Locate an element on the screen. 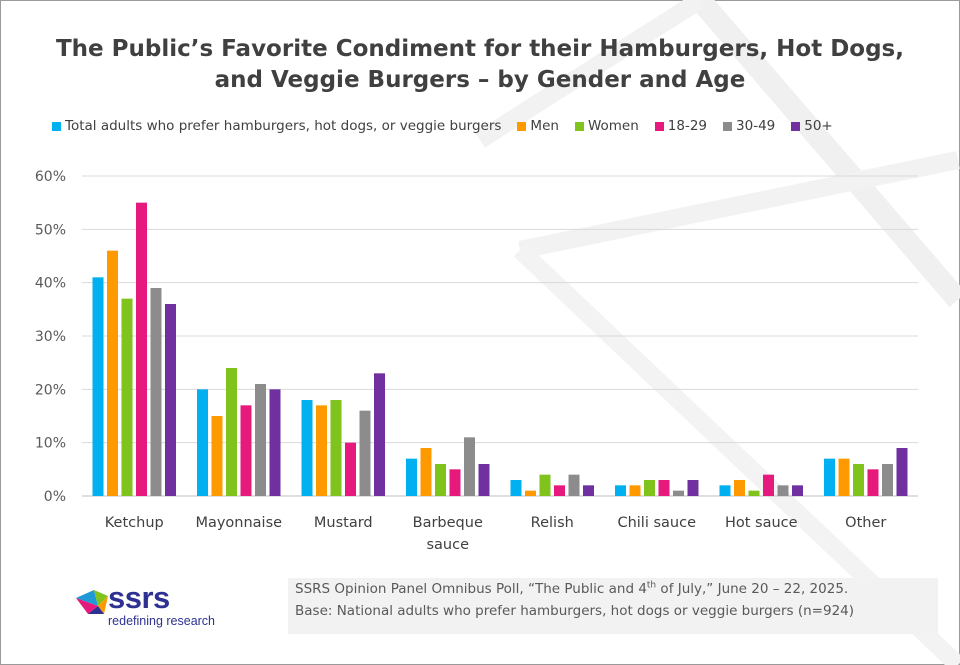 The width and height of the screenshot is (960, 665). legend-item: 18-29 is located at coordinates (681, 126).